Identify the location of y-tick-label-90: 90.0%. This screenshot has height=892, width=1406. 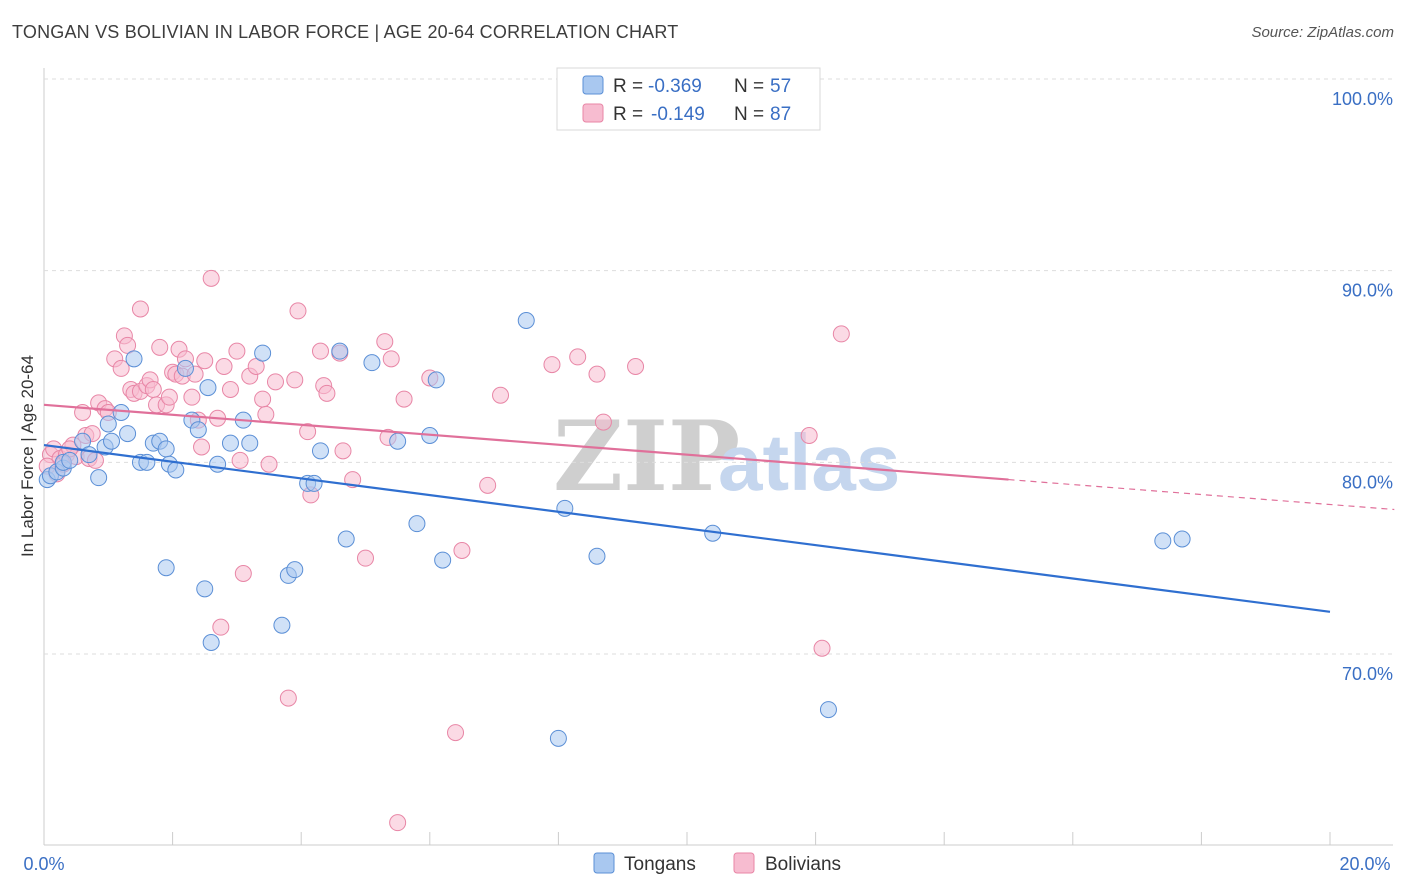
(1367, 291).